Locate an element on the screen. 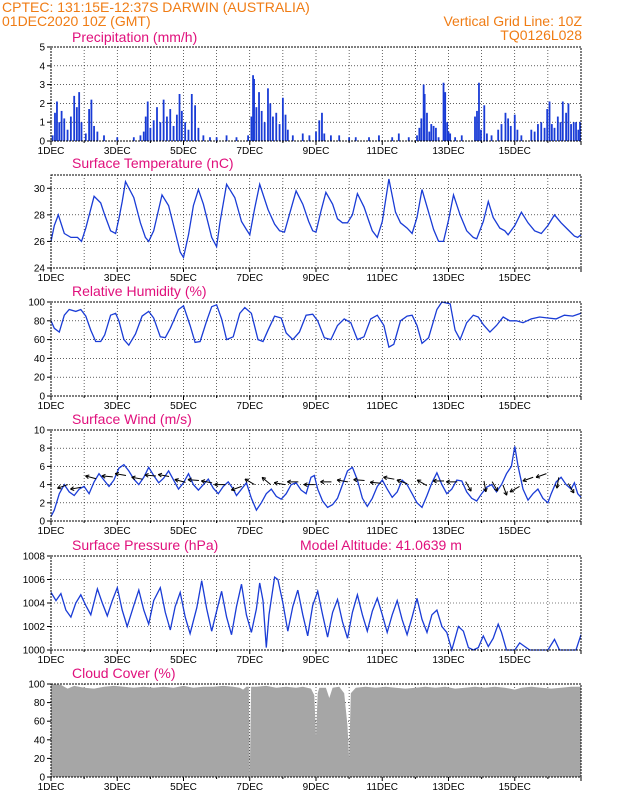  model-altitude: Model Altitude: 41.0639 m is located at coordinates (381, 545).